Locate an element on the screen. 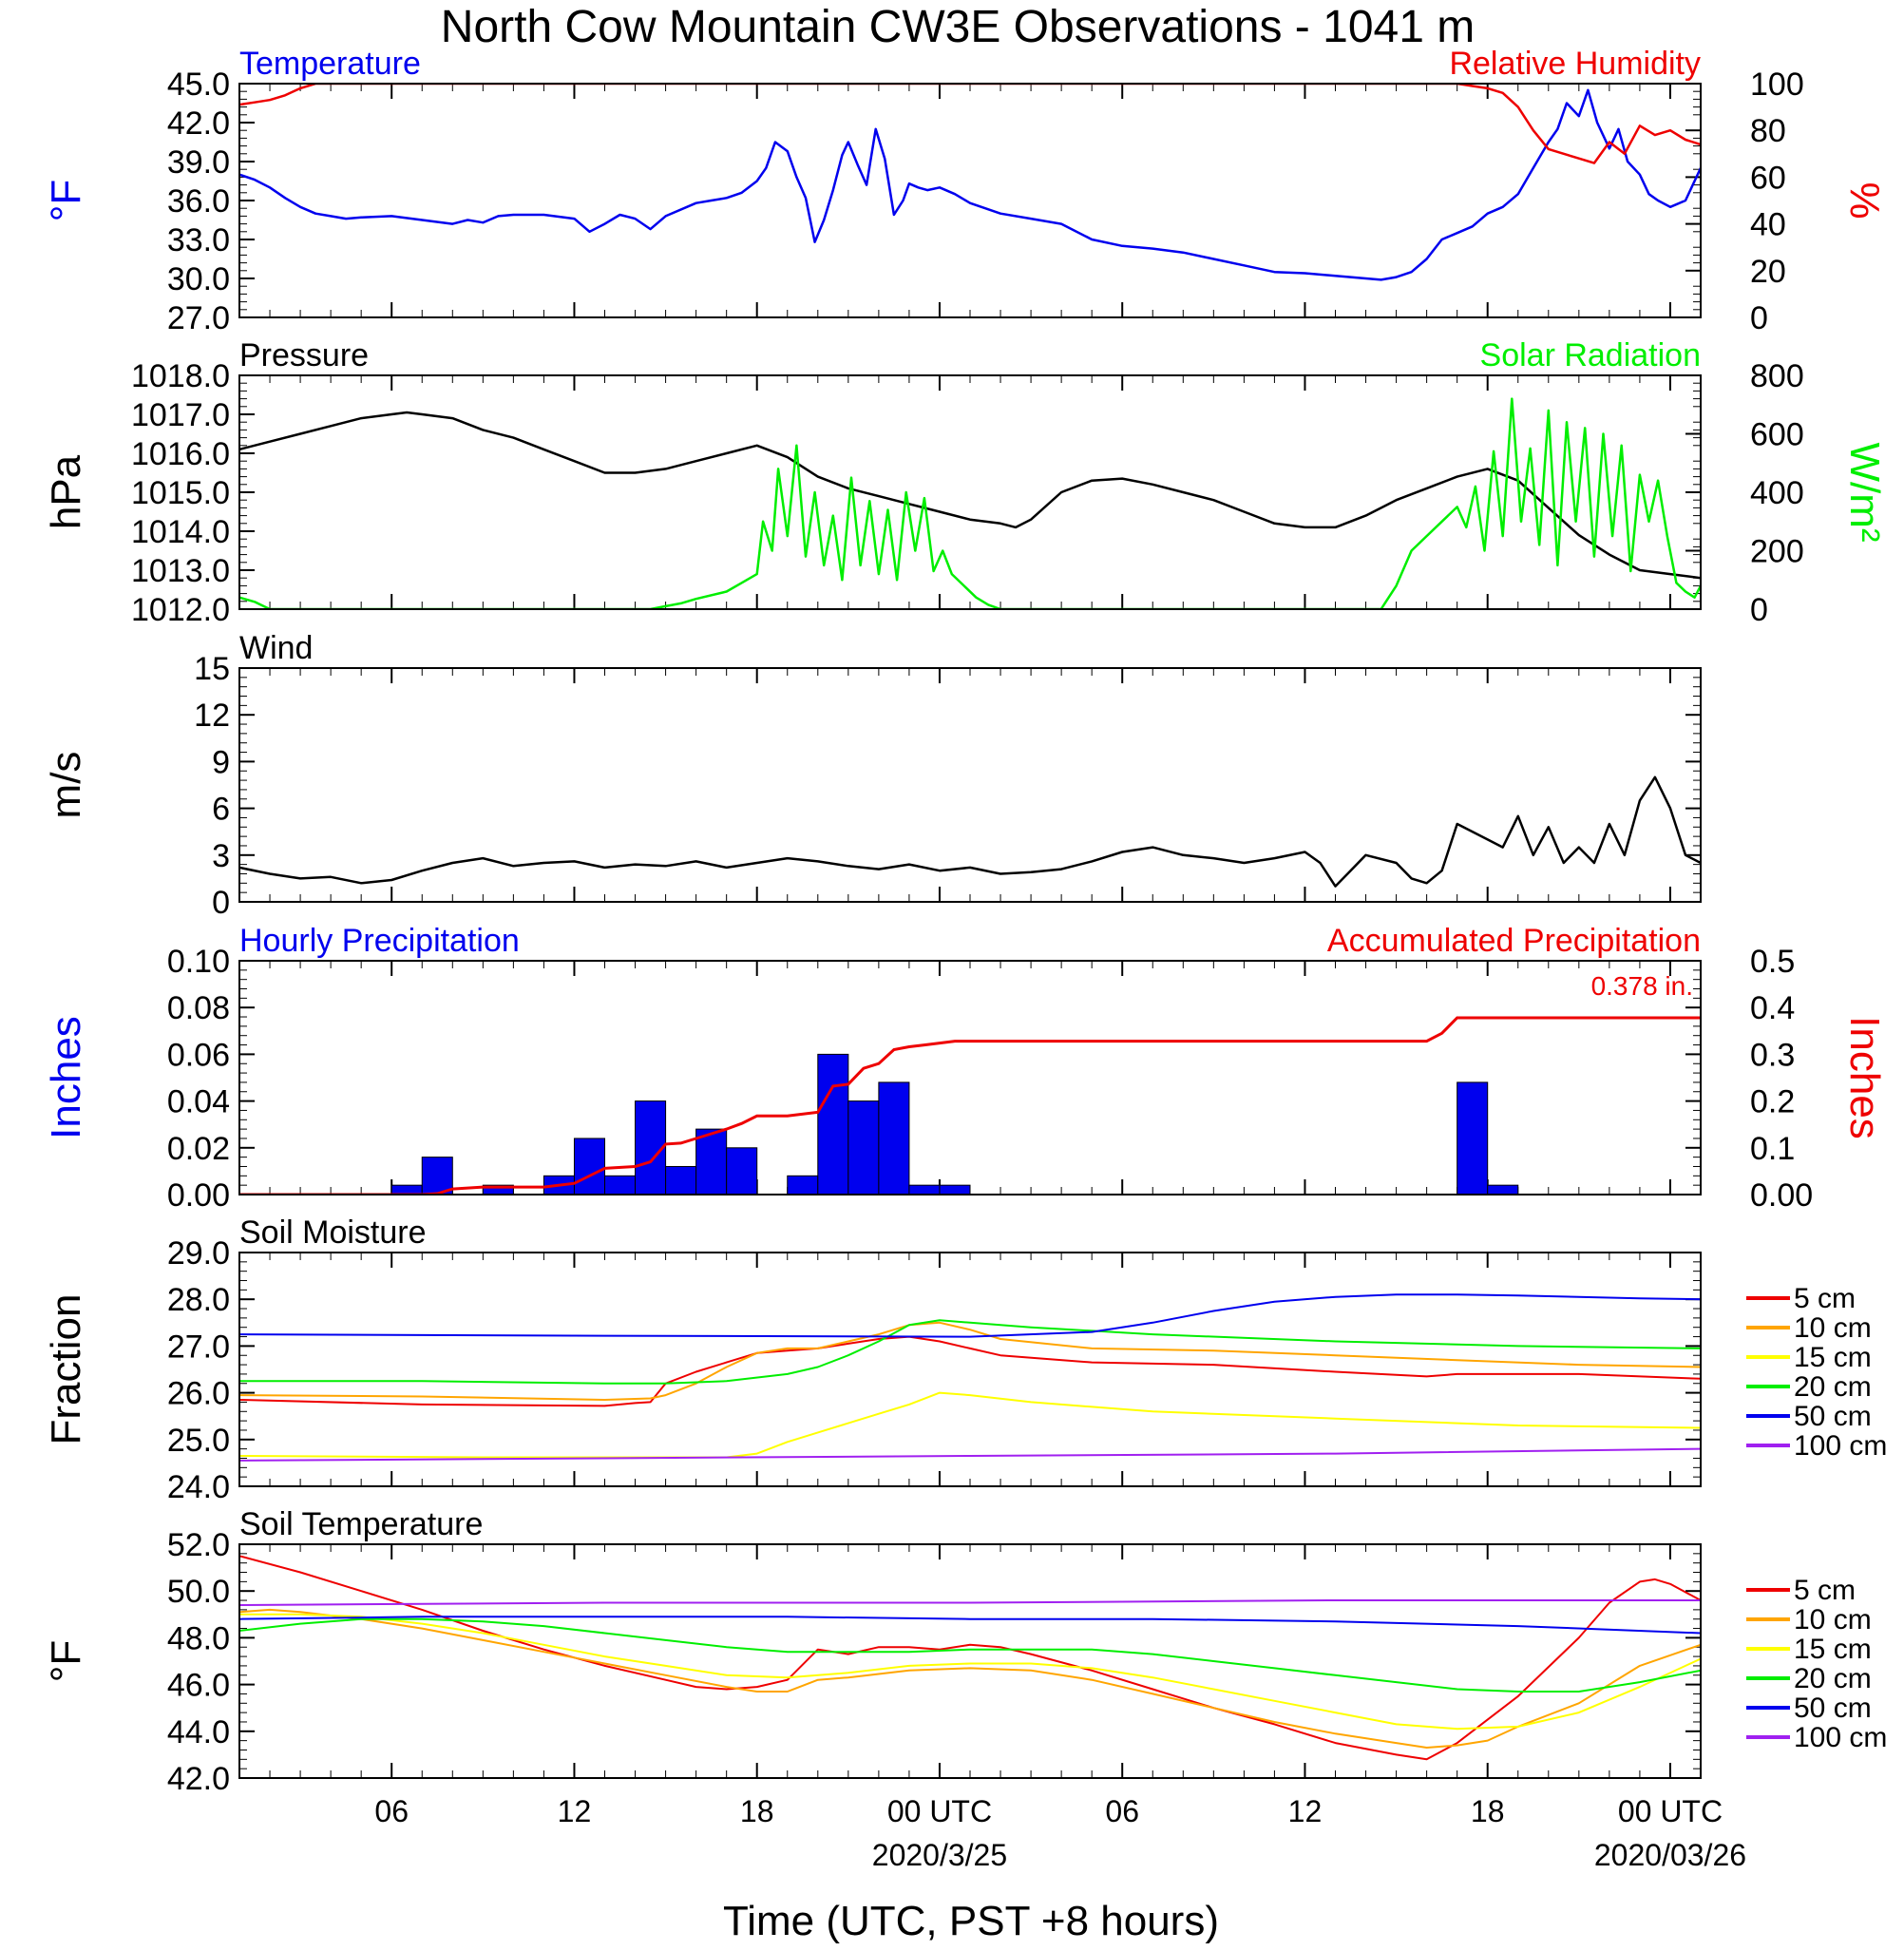 Image resolution: width=1904 pixels, height=1951 pixels. series-line-10-cm is located at coordinates (970, 1678).